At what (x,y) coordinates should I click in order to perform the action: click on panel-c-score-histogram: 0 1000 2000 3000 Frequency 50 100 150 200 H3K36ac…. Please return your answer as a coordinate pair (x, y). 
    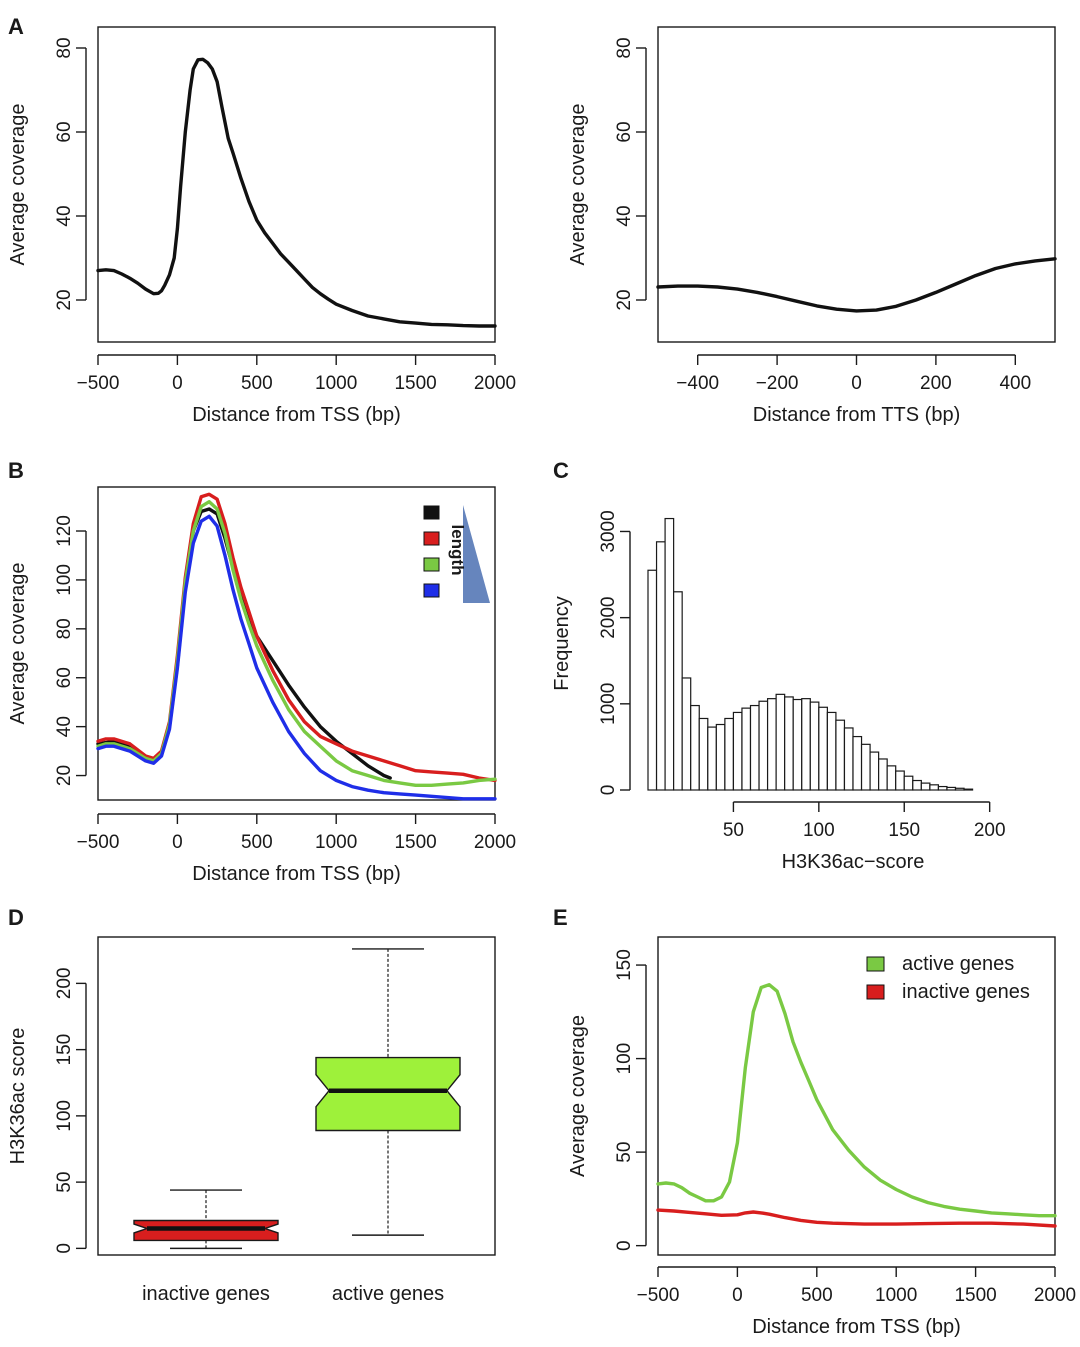
    Looking at the image, I should click on (778, 691).